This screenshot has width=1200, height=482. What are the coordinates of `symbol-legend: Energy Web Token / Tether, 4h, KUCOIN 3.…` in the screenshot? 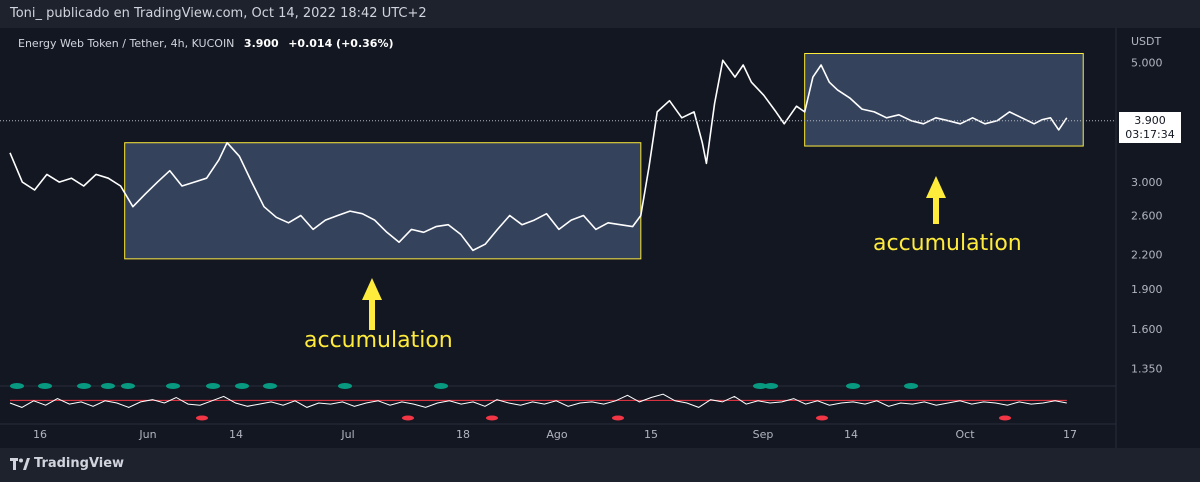 It's located at (206, 43).